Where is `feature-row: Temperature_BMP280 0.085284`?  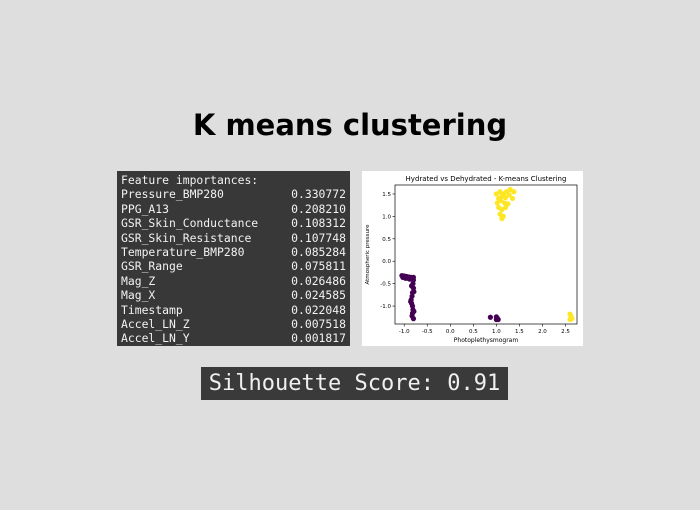
feature-row: Temperature_BMP280 0.085284 is located at coordinates (233, 252).